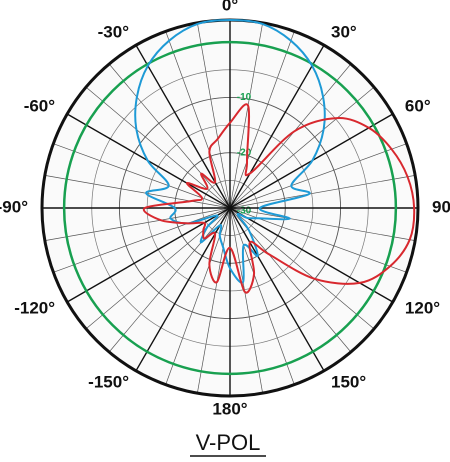  I want to click on angle-label: 120°, so click(422, 307).